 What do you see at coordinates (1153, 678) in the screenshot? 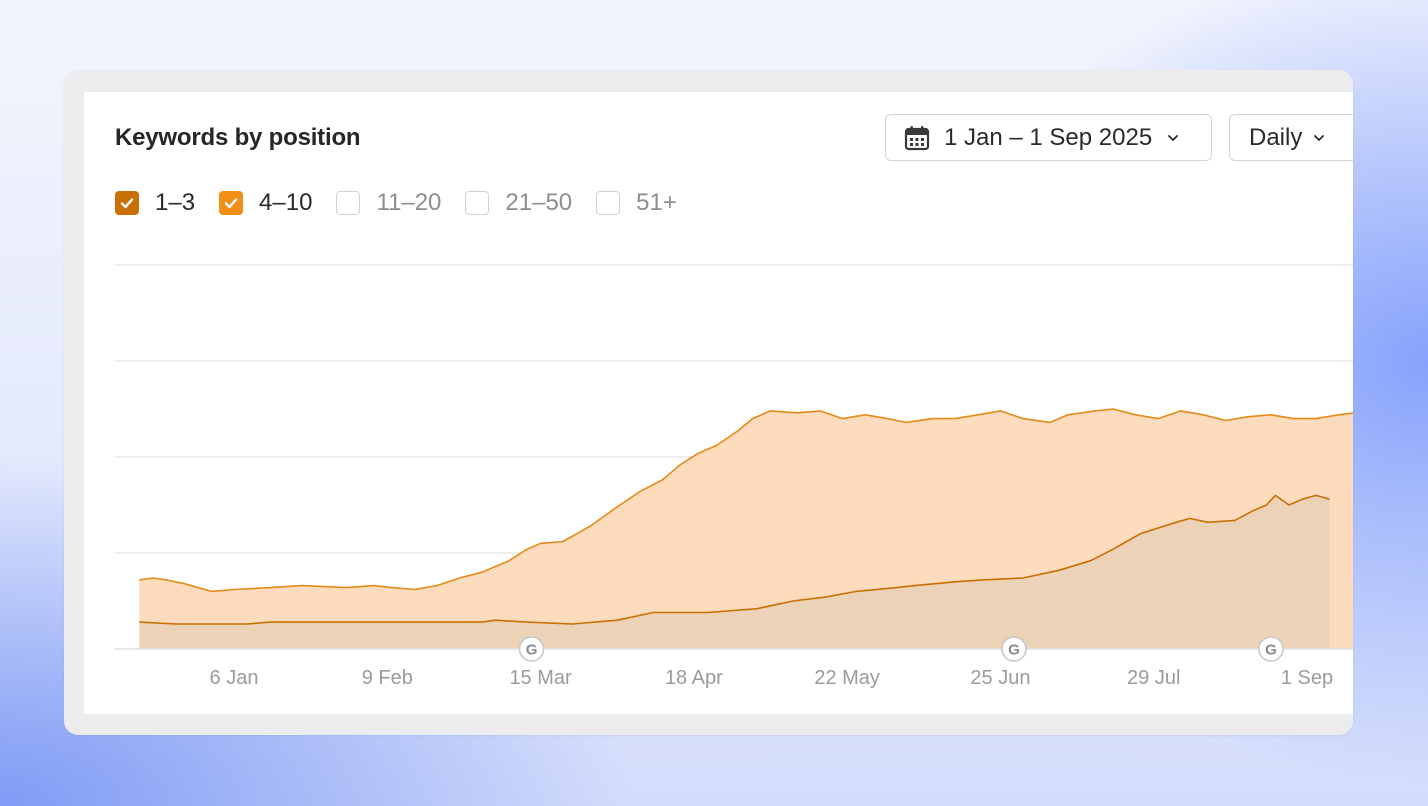
I see `x-tick-label: 29 Jul` at bounding box center [1153, 678].